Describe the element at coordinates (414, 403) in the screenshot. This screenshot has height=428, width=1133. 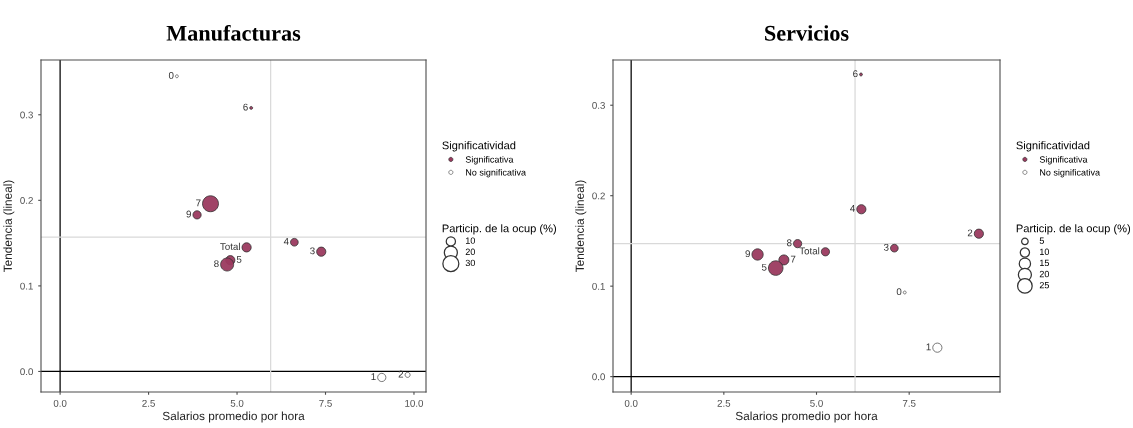
I see `x-tick-label: 10.0` at that location.